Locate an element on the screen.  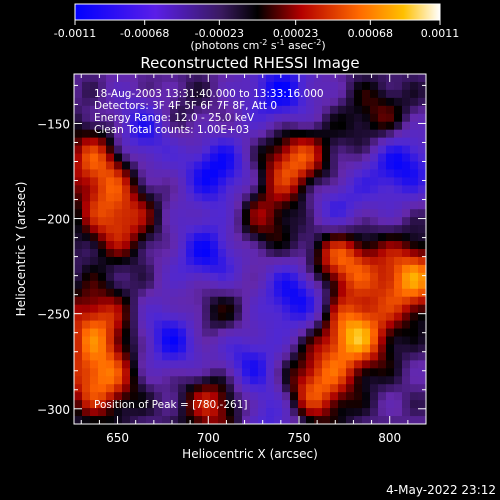
annotation-line: Detectors: 3F 4F 5F 6F 7F 8F, Att 0 is located at coordinates (185, 106).